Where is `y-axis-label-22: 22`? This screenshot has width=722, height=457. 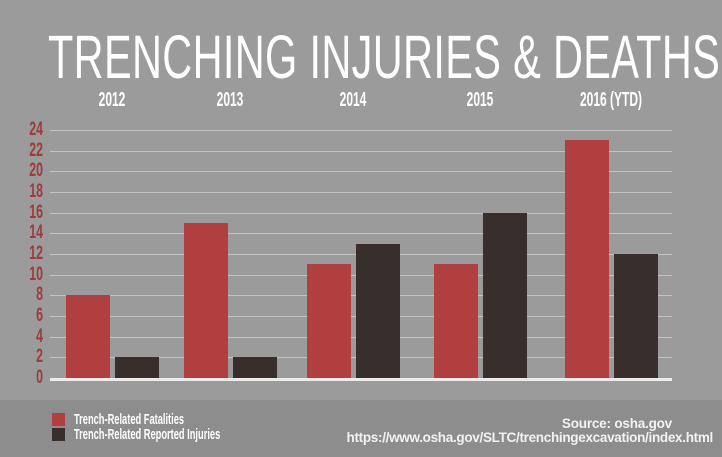 y-axis-label-22: 22 is located at coordinates (36, 150).